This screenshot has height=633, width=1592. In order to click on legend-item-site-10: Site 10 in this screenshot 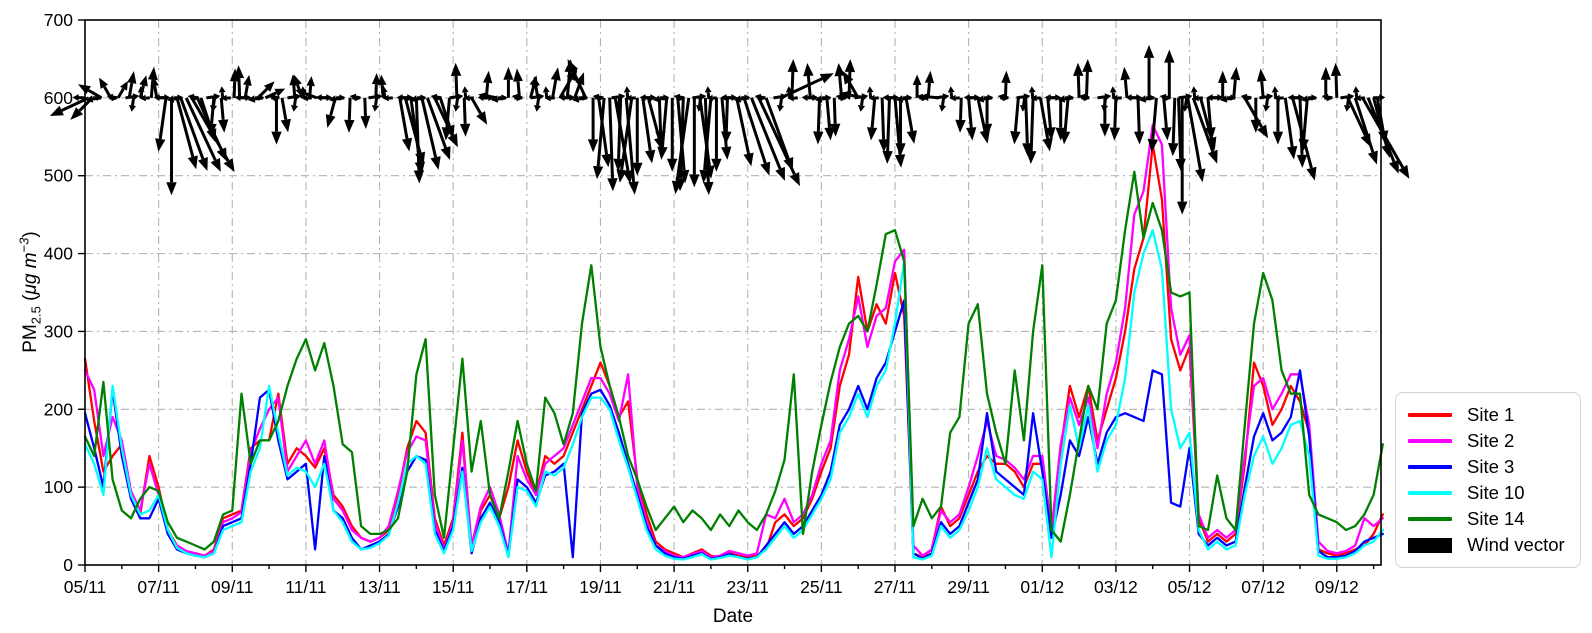, I will do `click(1491, 493)`.